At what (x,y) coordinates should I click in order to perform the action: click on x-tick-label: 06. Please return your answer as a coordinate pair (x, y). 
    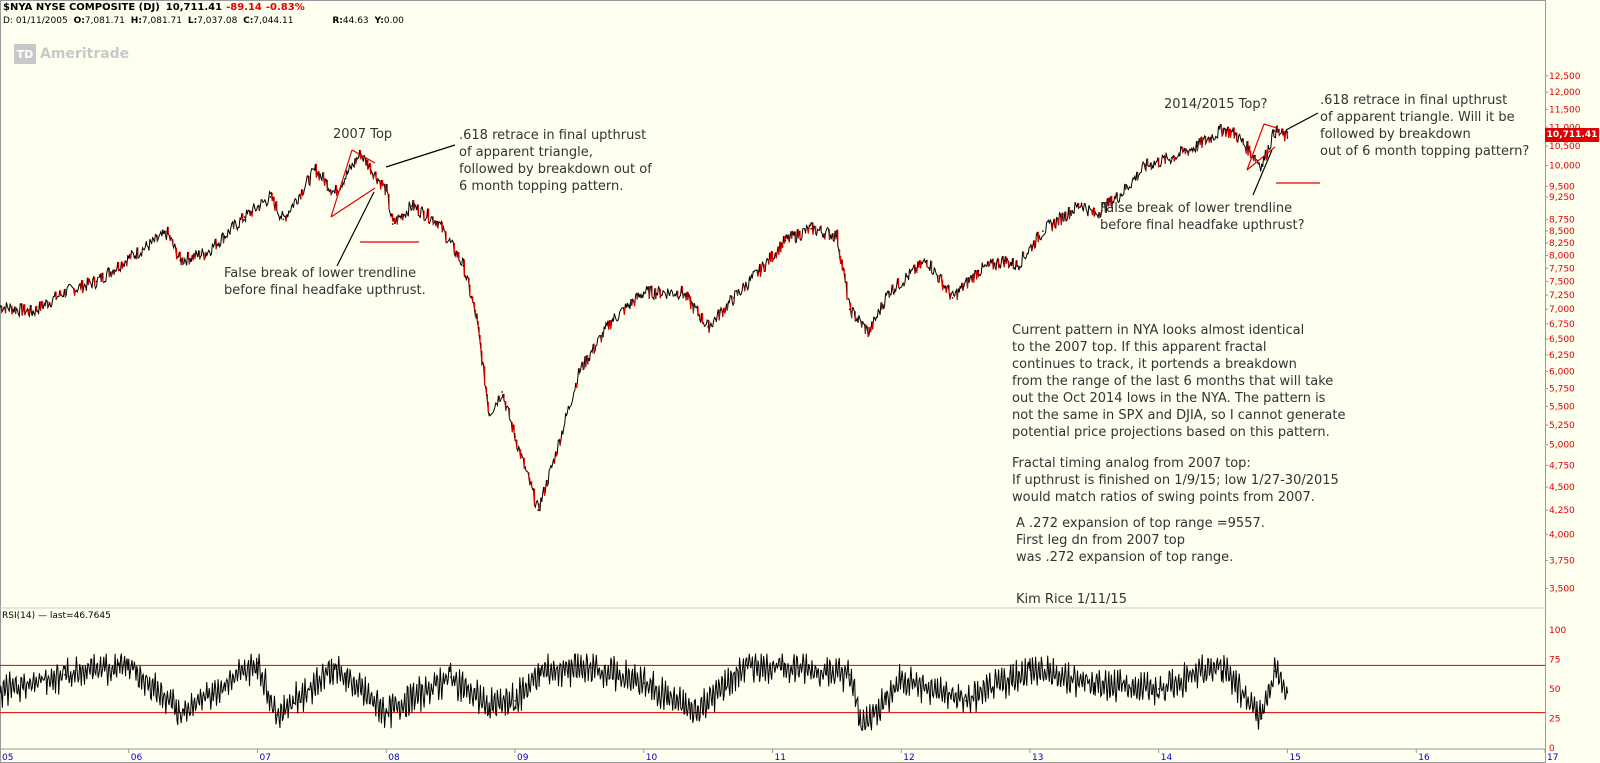
    Looking at the image, I should click on (137, 758).